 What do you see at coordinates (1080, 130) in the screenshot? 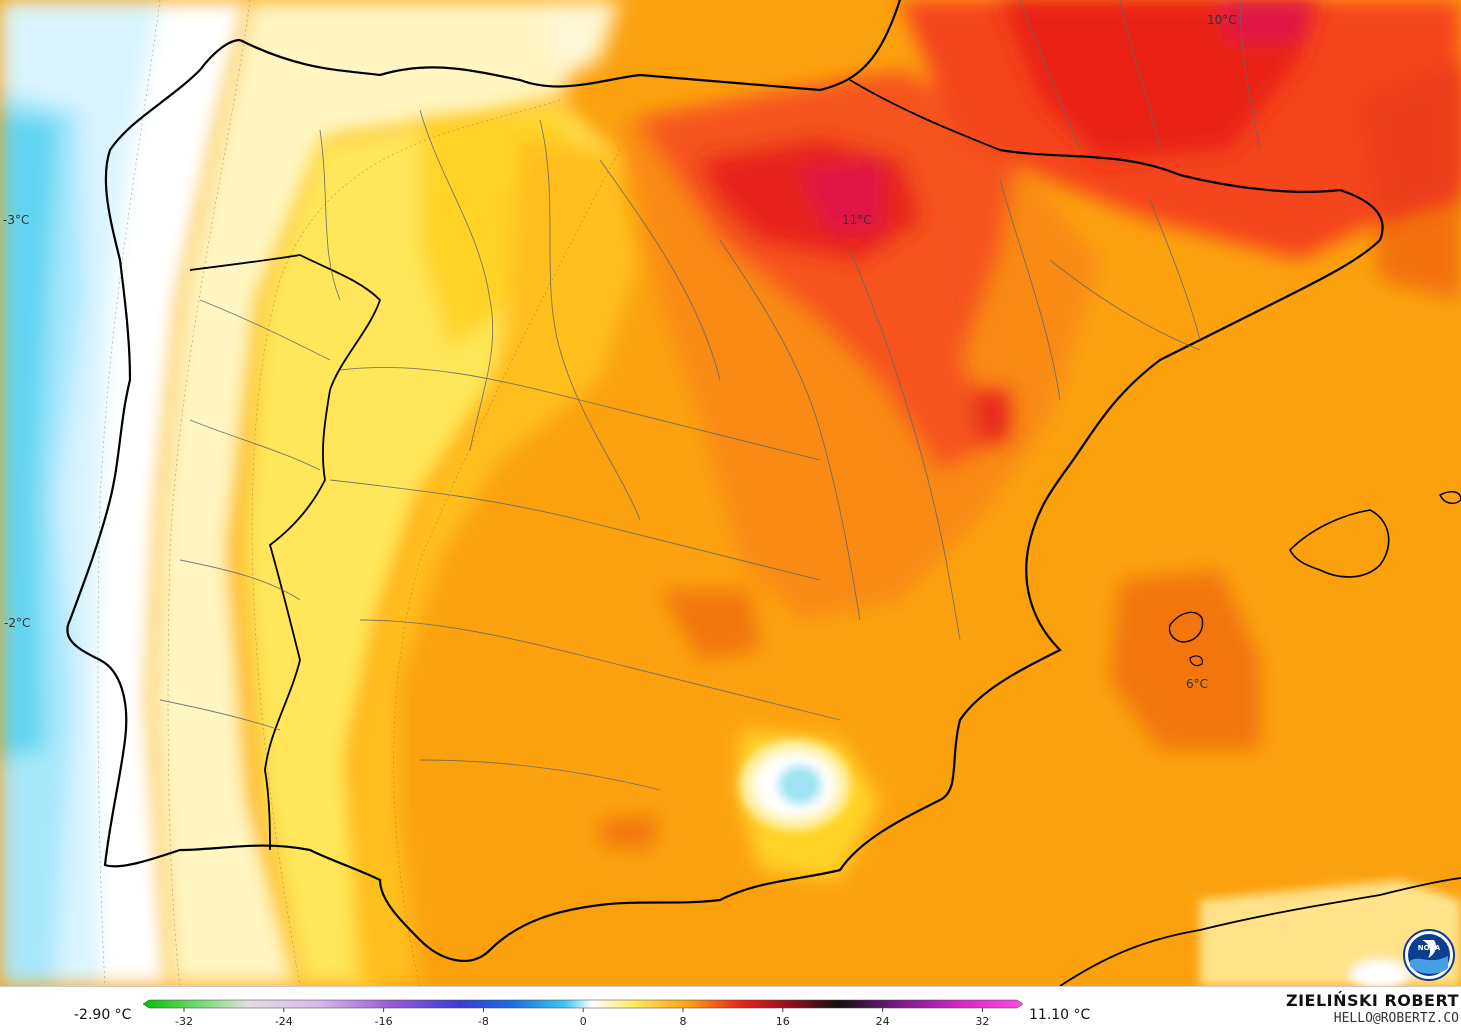
I see `hot-core-zone` at bounding box center [1080, 130].